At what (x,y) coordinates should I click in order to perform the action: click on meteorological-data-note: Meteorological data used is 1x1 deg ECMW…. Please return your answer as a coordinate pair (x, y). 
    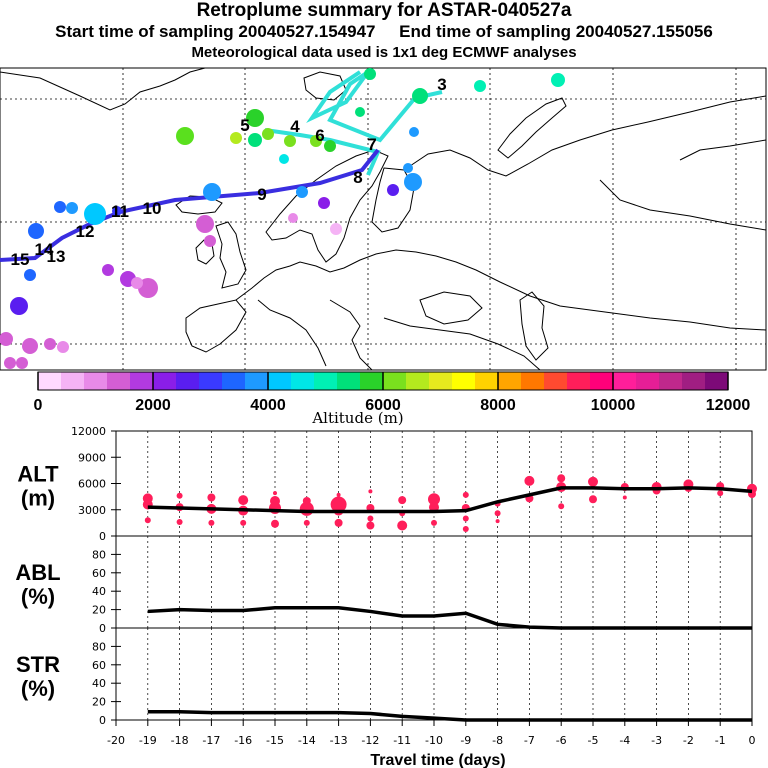
    Looking at the image, I should click on (384, 52).